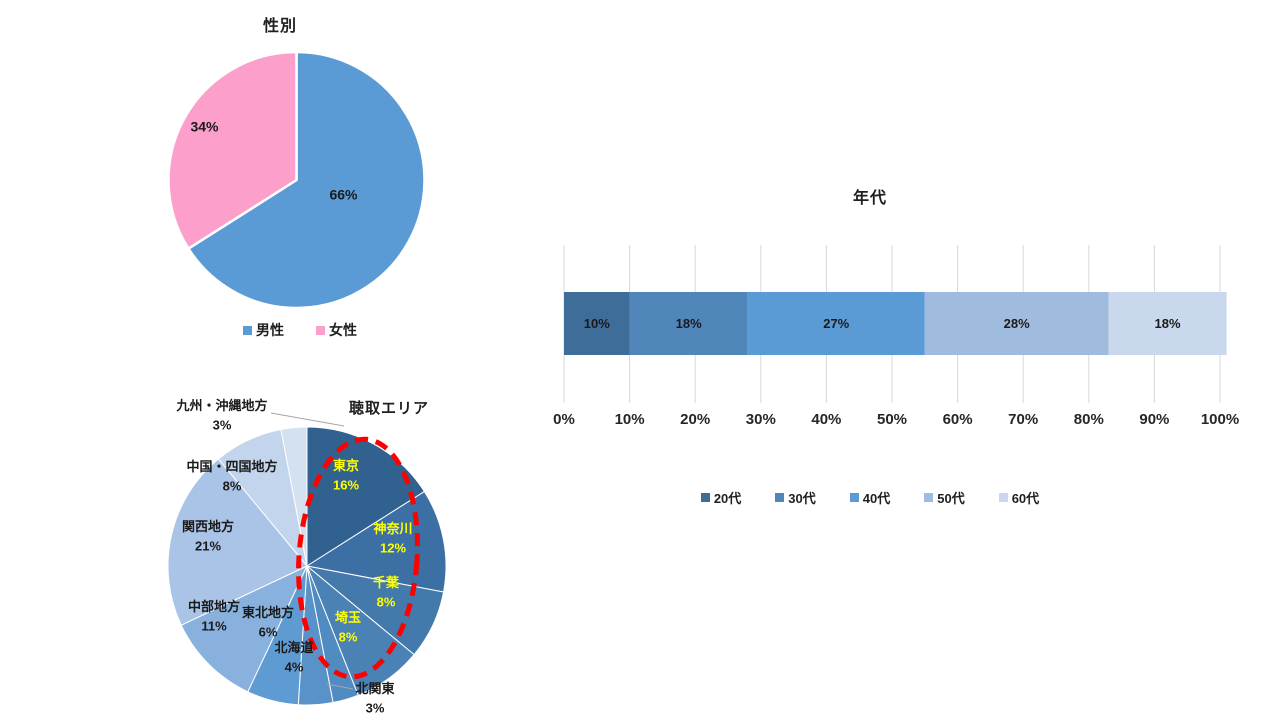  Describe the element at coordinates (392, 528) in the screenshot. I see `pie-label: 神奈川` at that location.